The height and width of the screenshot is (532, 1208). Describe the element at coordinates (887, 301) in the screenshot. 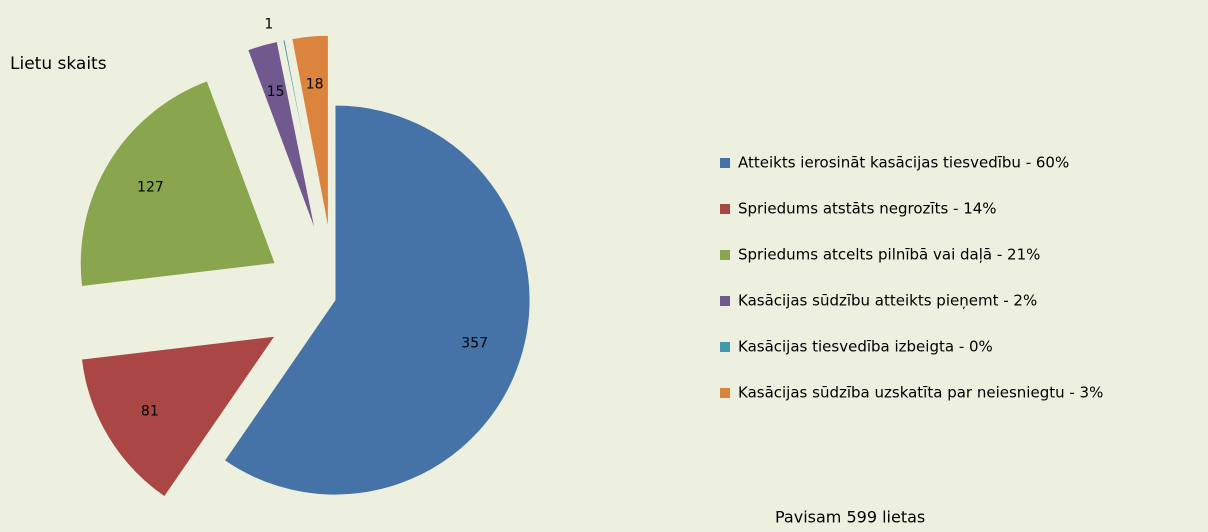

I see `legend-label: Kasācijas sūdzību atteikts pieņemt - 2%` at that location.